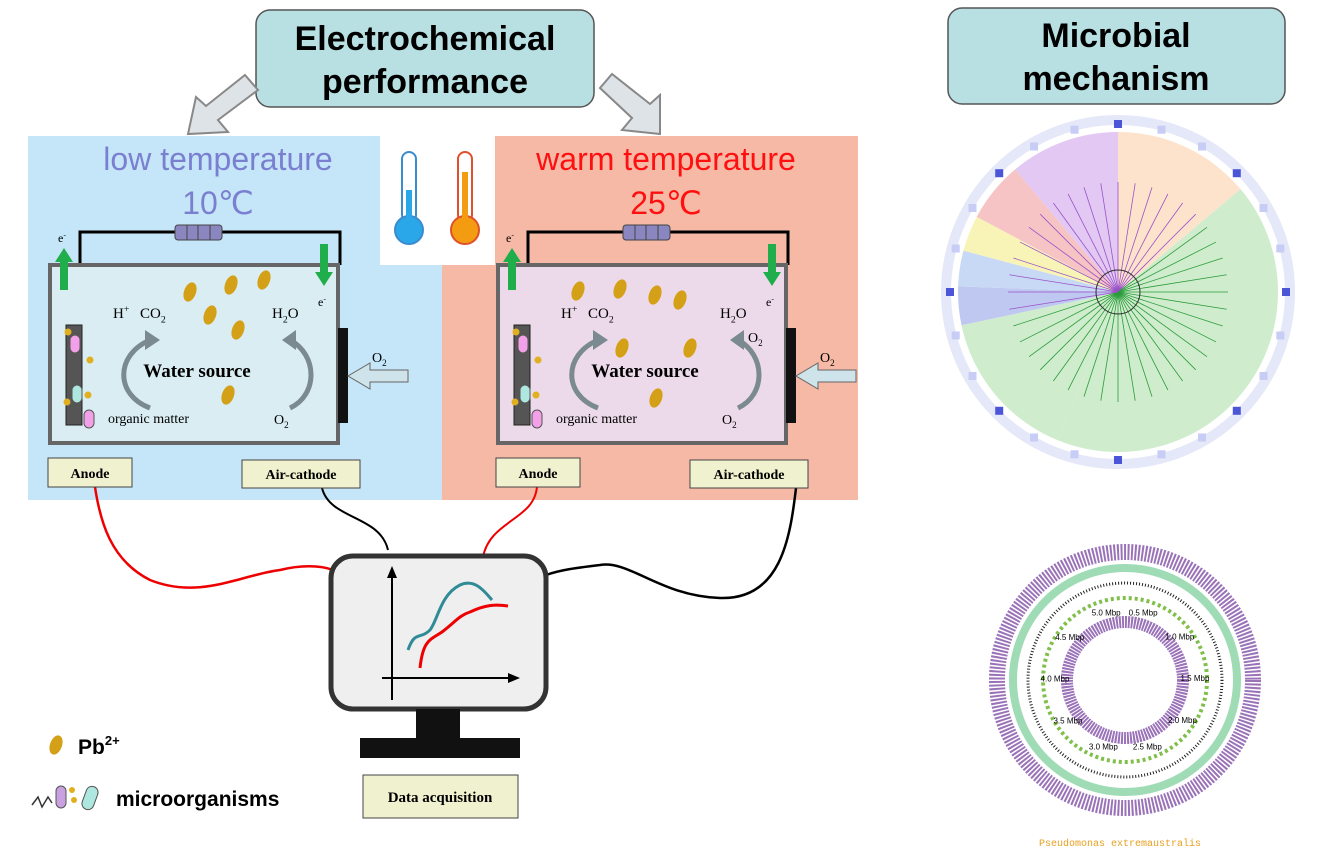  I want to click on microbe-icon, so click(65, 798).